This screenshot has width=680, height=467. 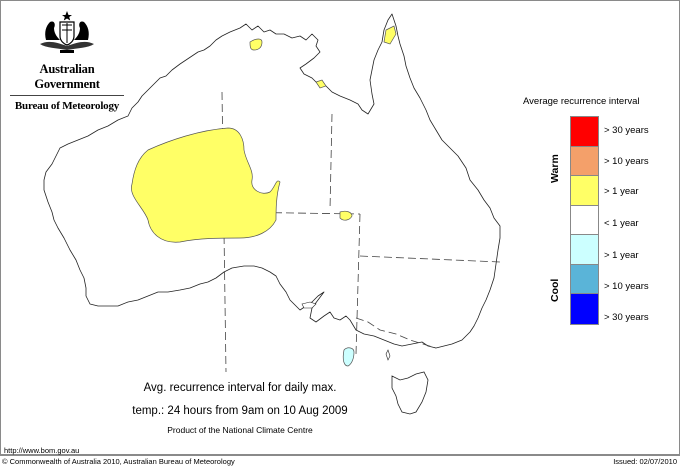 What do you see at coordinates (67, 76) in the screenshot?
I see `organisation-name: Australian Government` at bounding box center [67, 76].